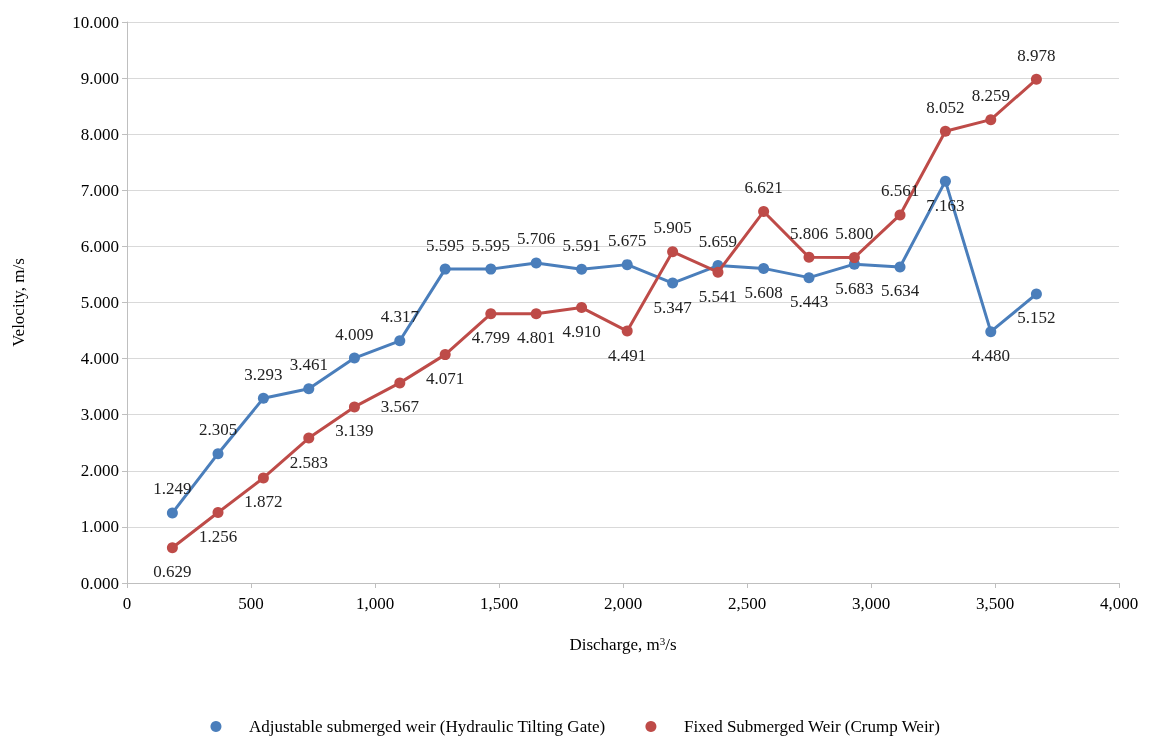 The height and width of the screenshot is (742, 1151). Describe the element at coordinates (854, 288) in the screenshot. I see `data-label: 5.683` at that location.